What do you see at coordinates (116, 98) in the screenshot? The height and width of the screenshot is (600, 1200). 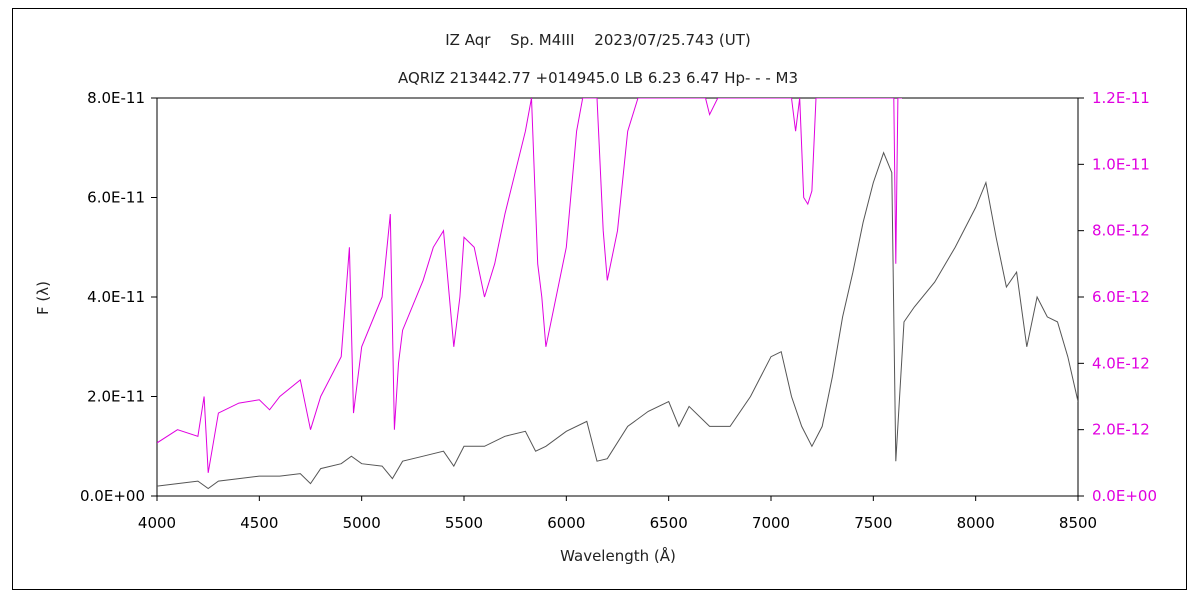 I see `y-left-tick-label: 8.0E-11` at bounding box center [116, 98].